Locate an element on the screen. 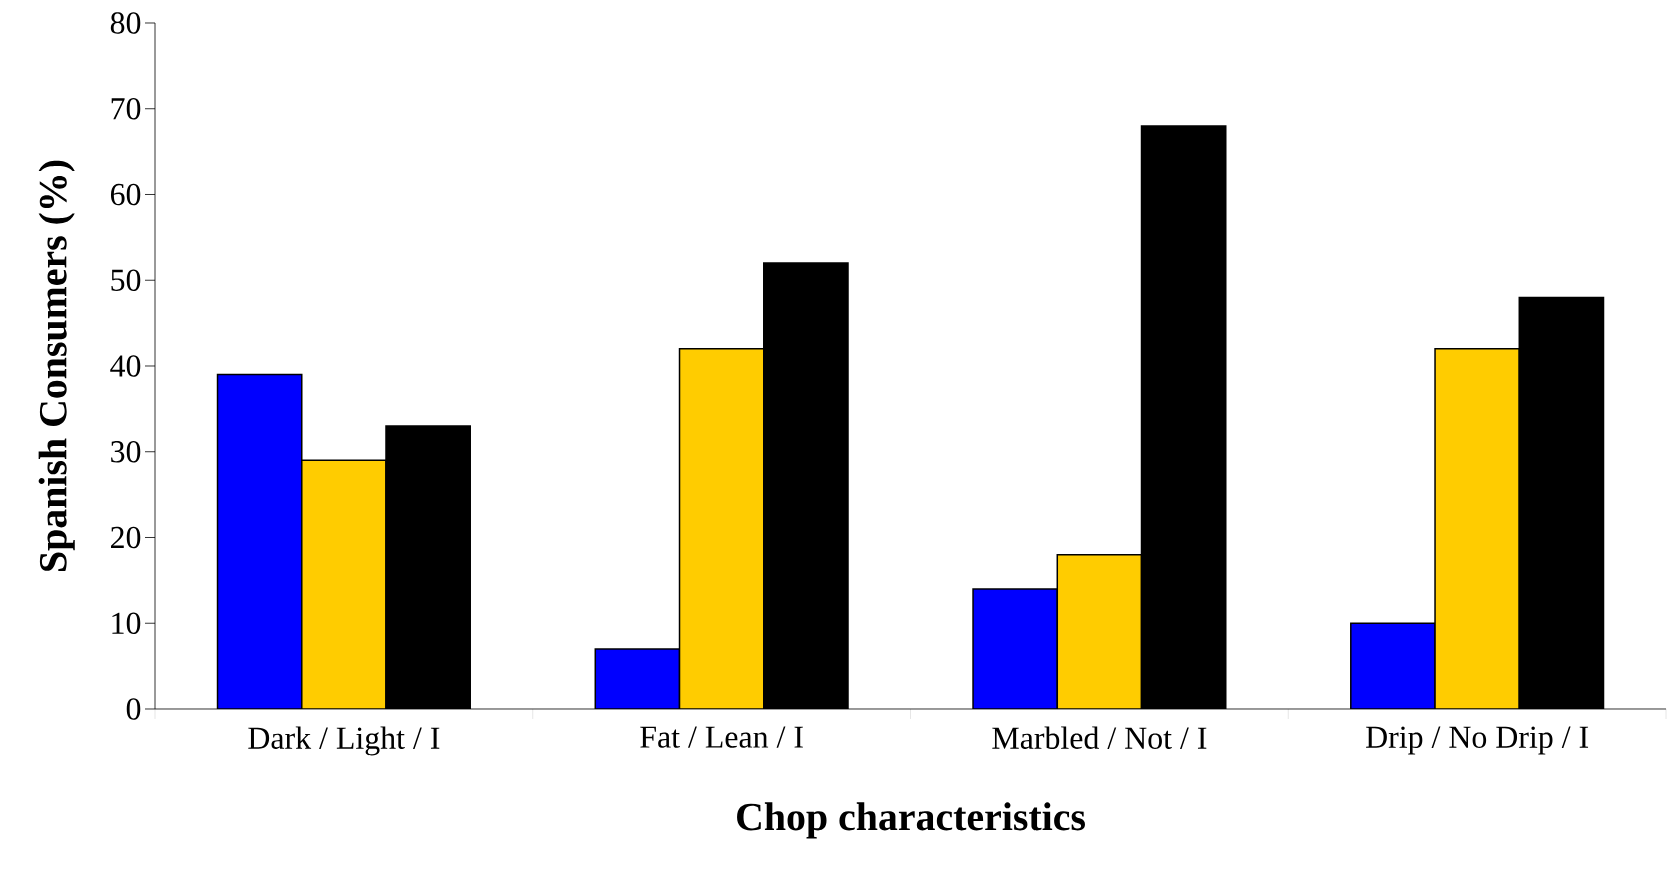  x-tick-label: Marbled / Not / I is located at coordinates (1099, 737).